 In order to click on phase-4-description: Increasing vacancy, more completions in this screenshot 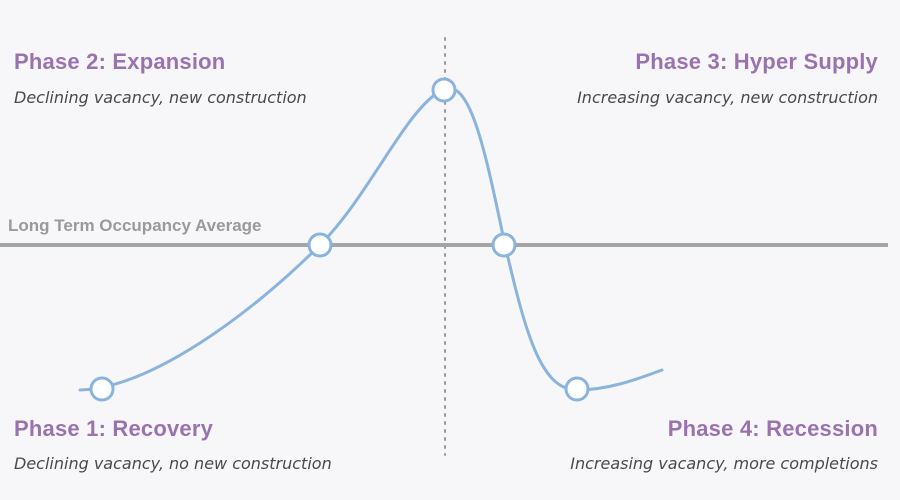, I will do `click(724, 463)`.